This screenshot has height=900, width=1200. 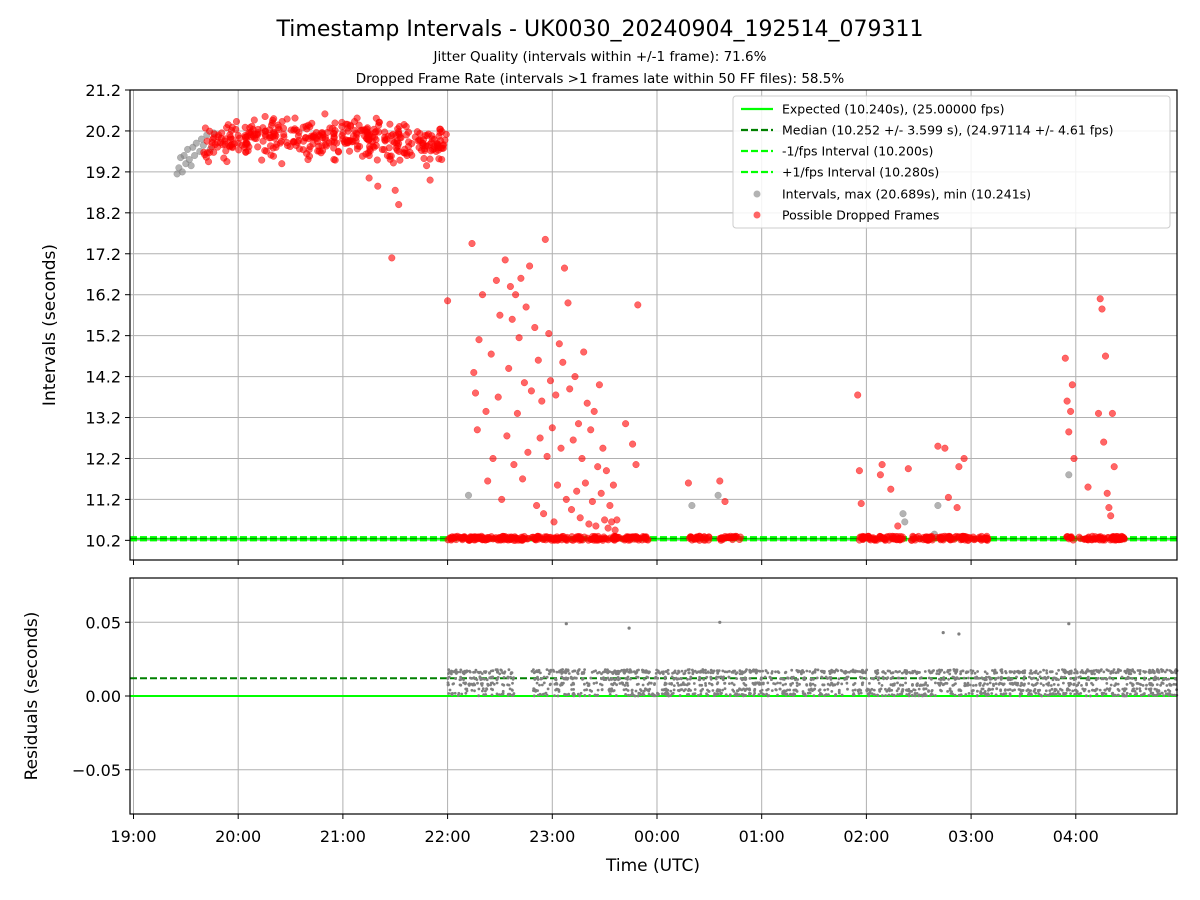 I want to click on legend-dropped-label: Possible Dropped Frames, so click(x=860, y=215).